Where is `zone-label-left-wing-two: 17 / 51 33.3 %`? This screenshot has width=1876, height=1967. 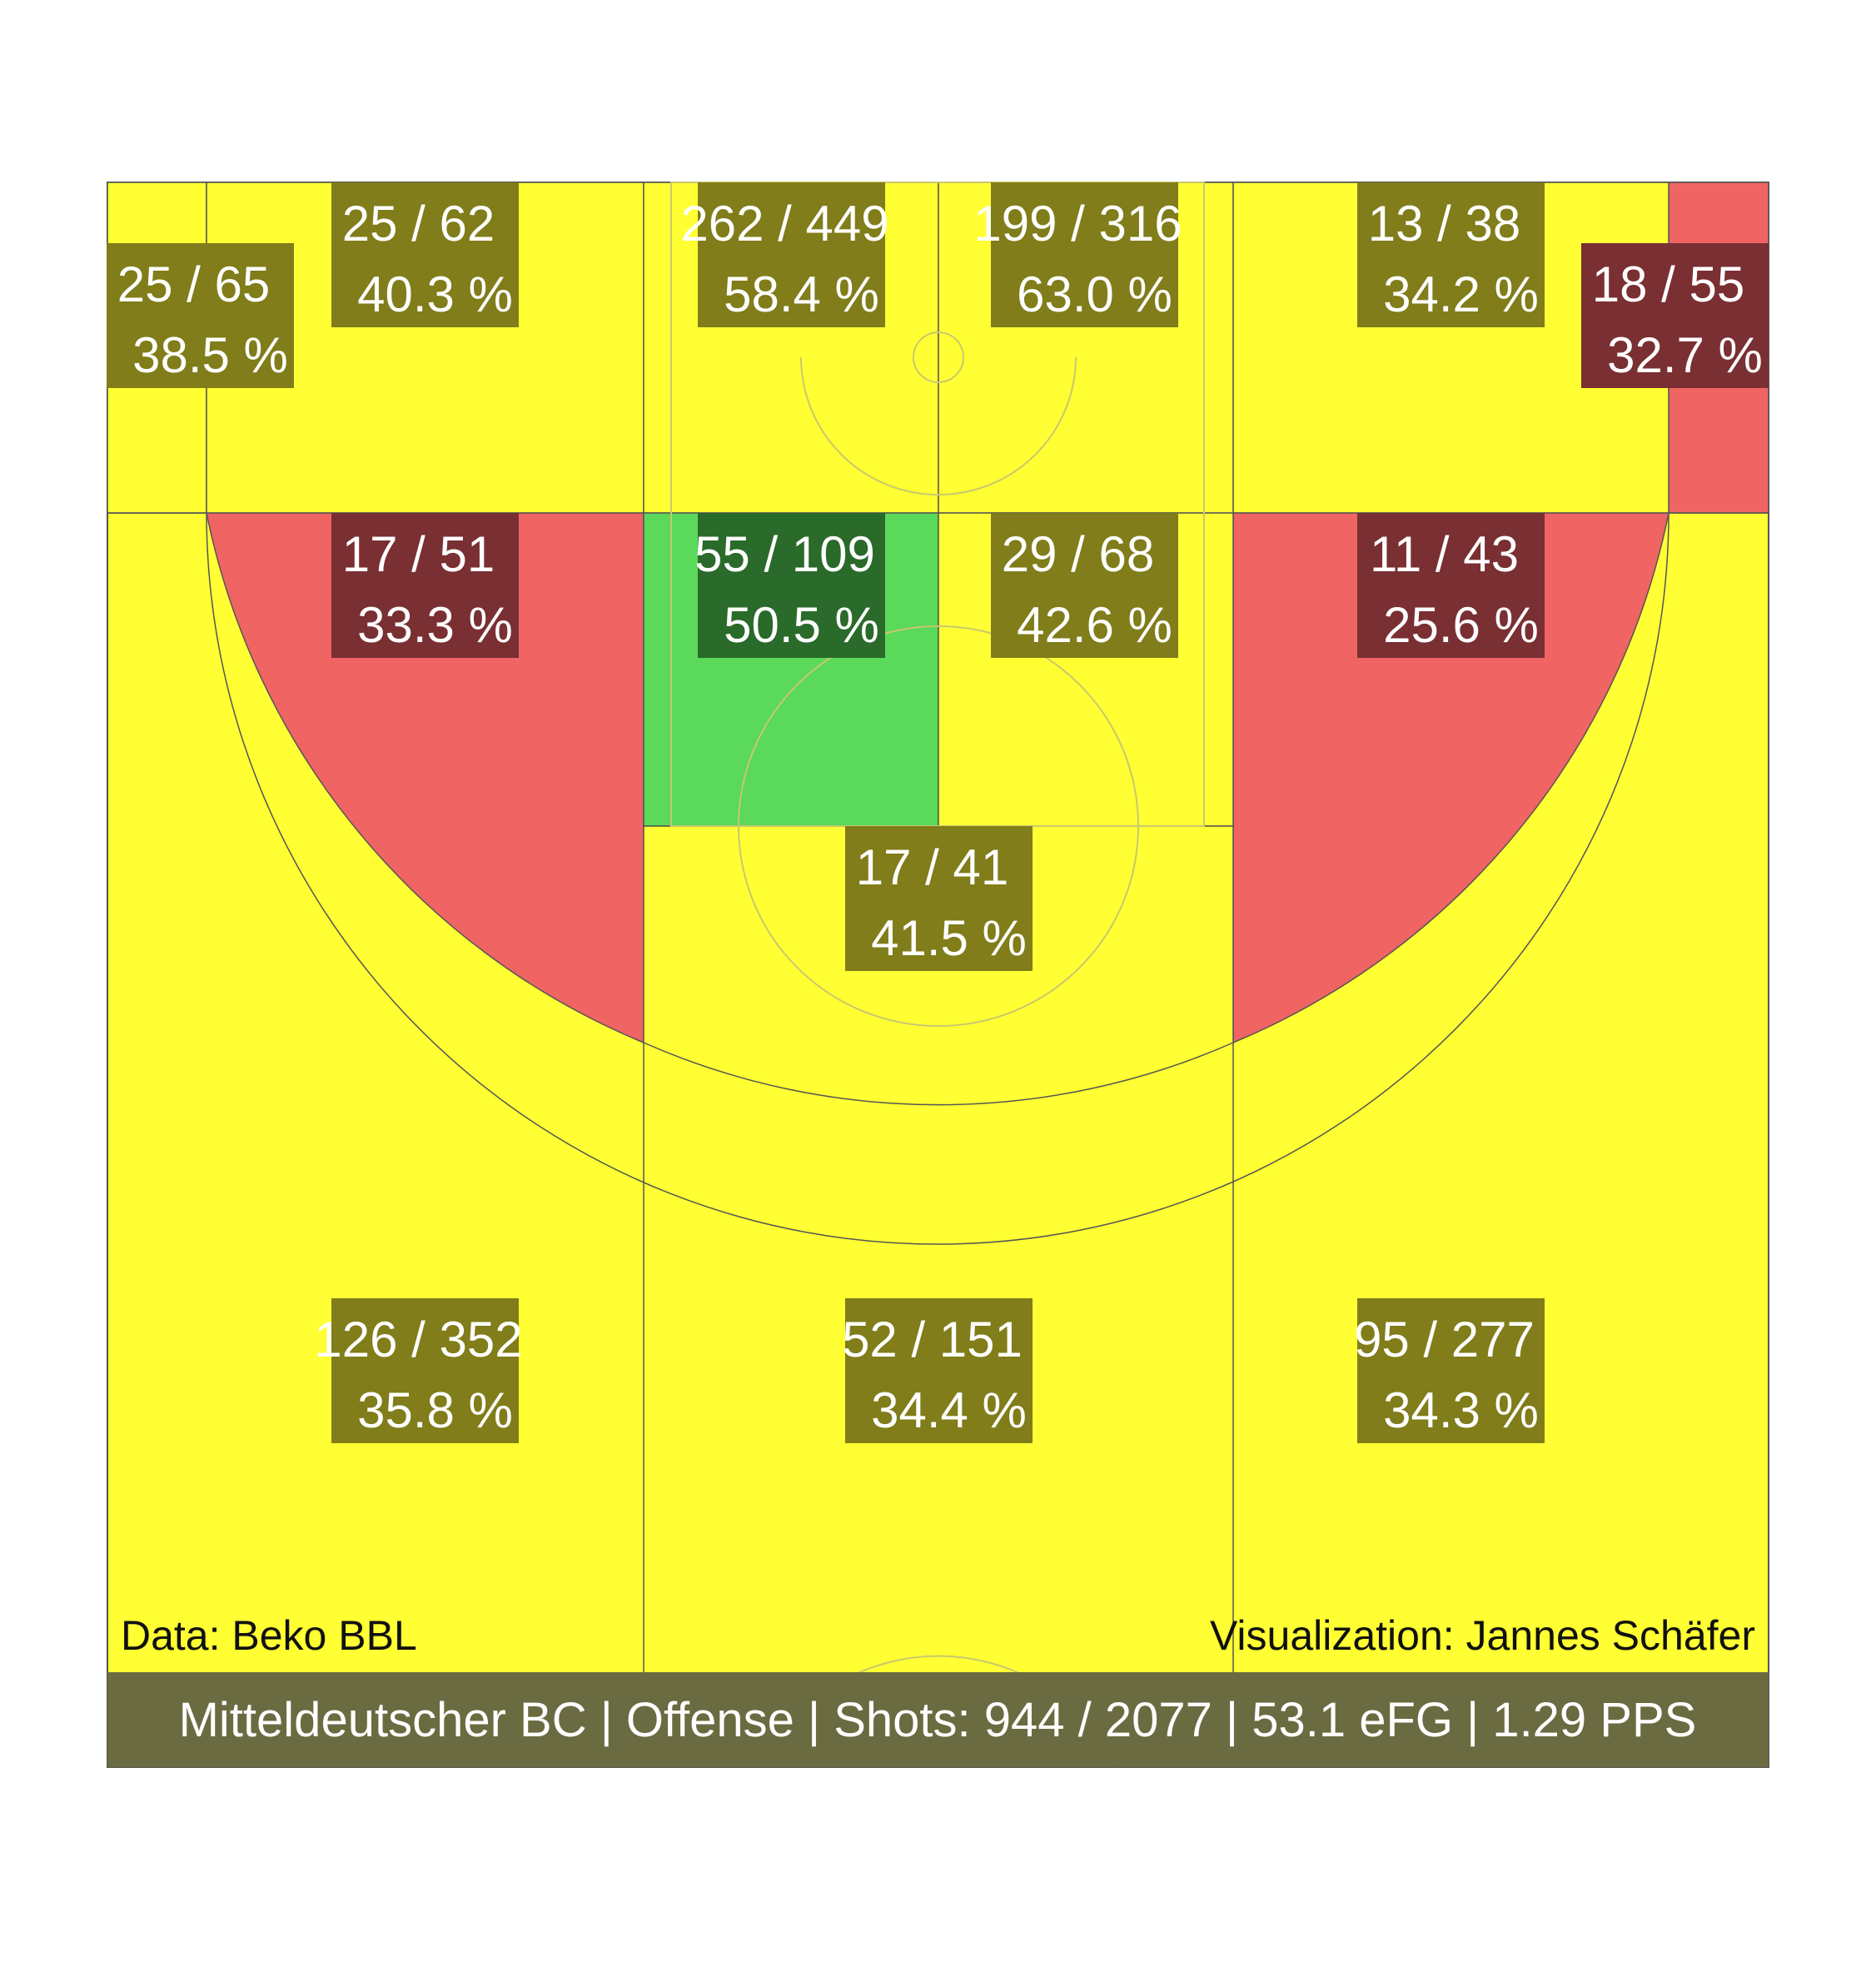 zone-label-left-wing-two: 17 / 51 33.3 % is located at coordinates (425, 586).